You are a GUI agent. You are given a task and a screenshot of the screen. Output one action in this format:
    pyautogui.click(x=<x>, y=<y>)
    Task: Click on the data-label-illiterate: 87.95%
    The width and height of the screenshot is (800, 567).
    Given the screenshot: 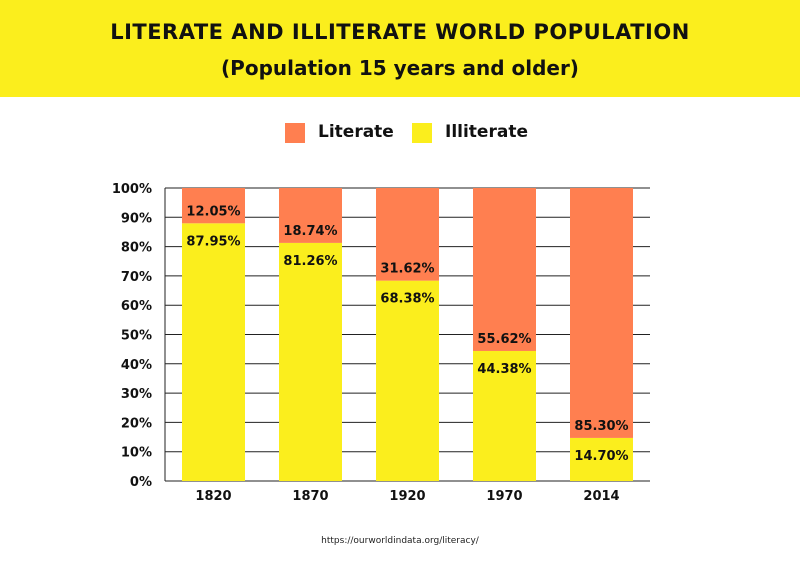 What is the action you would take?
    pyautogui.click(x=213, y=241)
    